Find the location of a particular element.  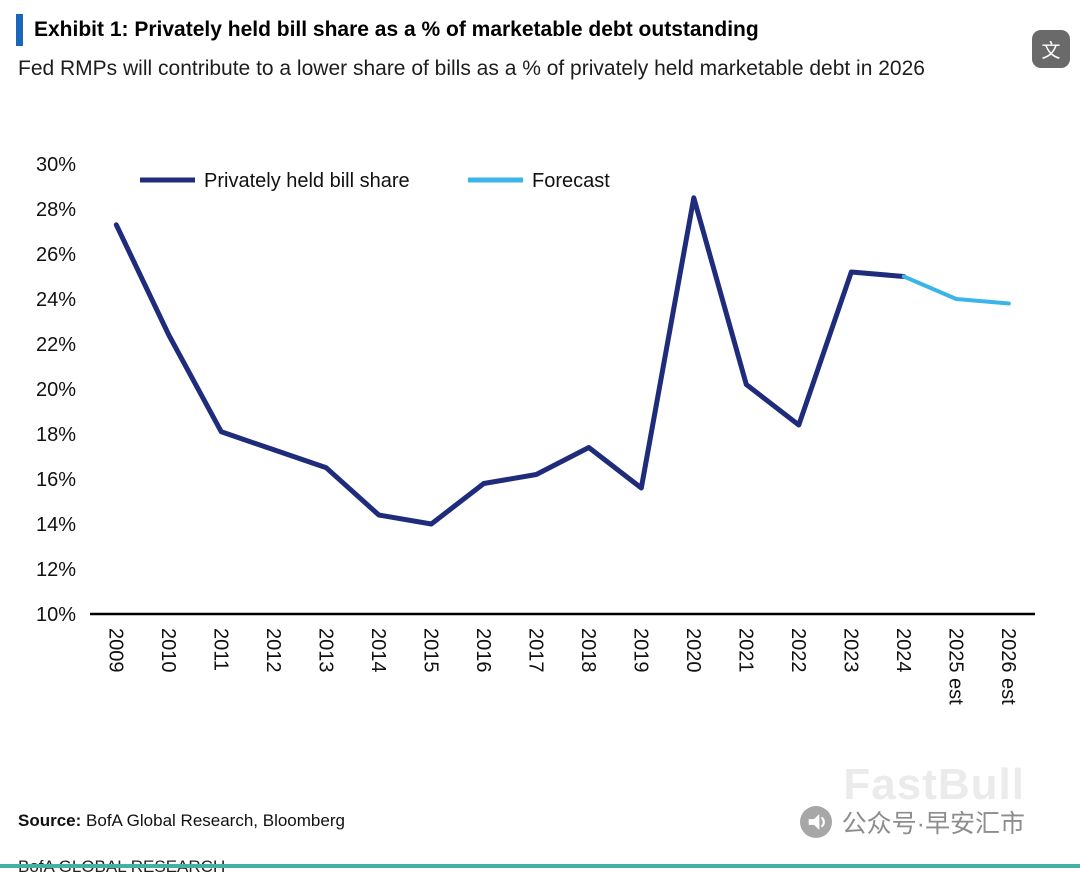

source-line: Source: BofA Global Research, Bloomberg is located at coordinates (181, 821).